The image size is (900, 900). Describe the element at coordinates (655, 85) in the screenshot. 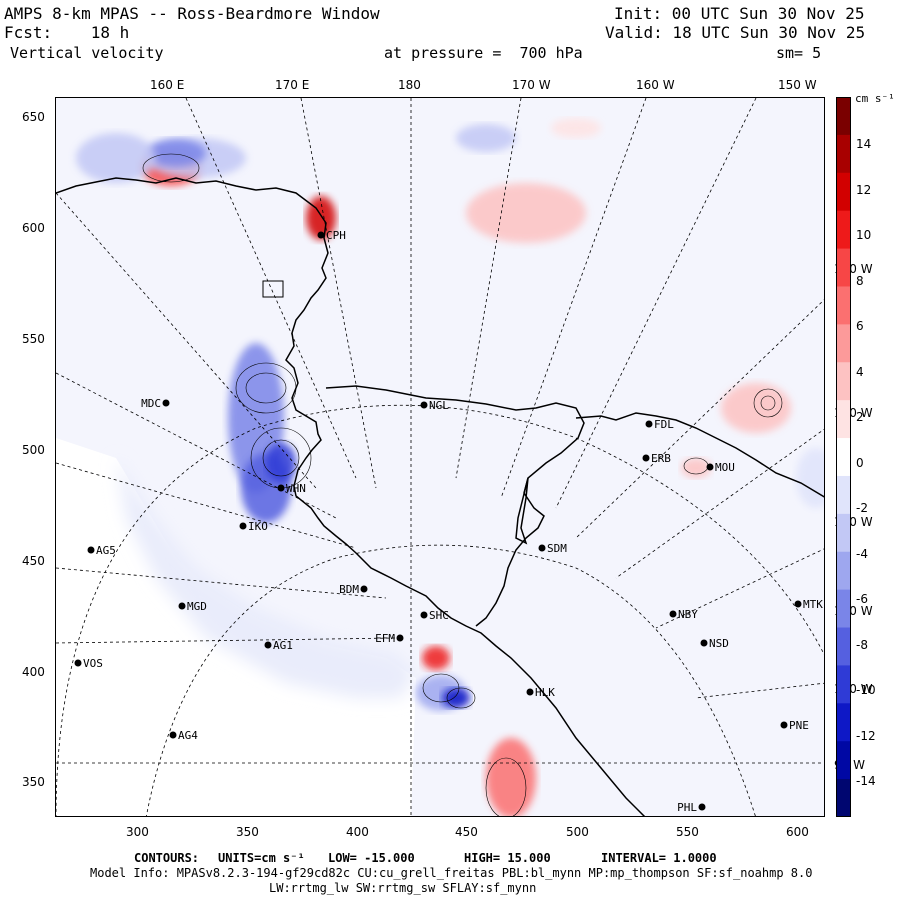

I see `top-lon-label: 160 W` at that location.